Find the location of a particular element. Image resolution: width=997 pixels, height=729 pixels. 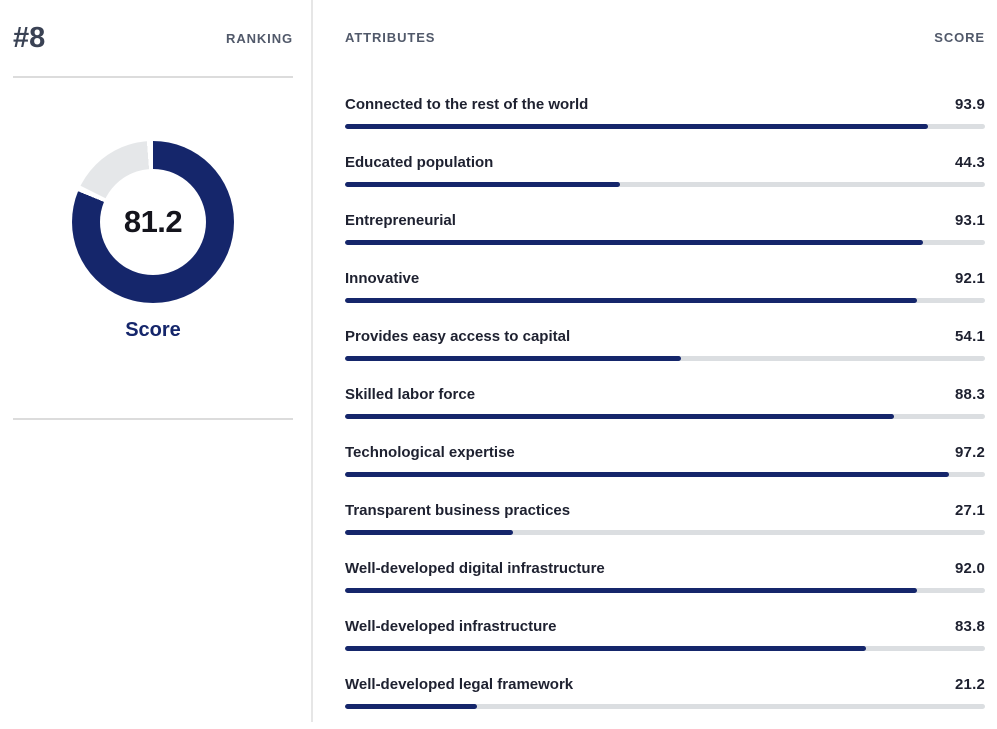

attribute-score: 92.1 is located at coordinates (970, 278).